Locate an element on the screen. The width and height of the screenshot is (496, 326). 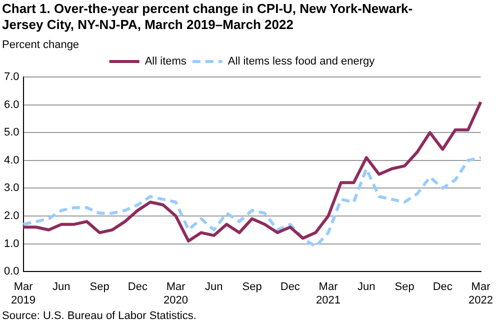
y-axis-title: Percent change is located at coordinates (41, 45).